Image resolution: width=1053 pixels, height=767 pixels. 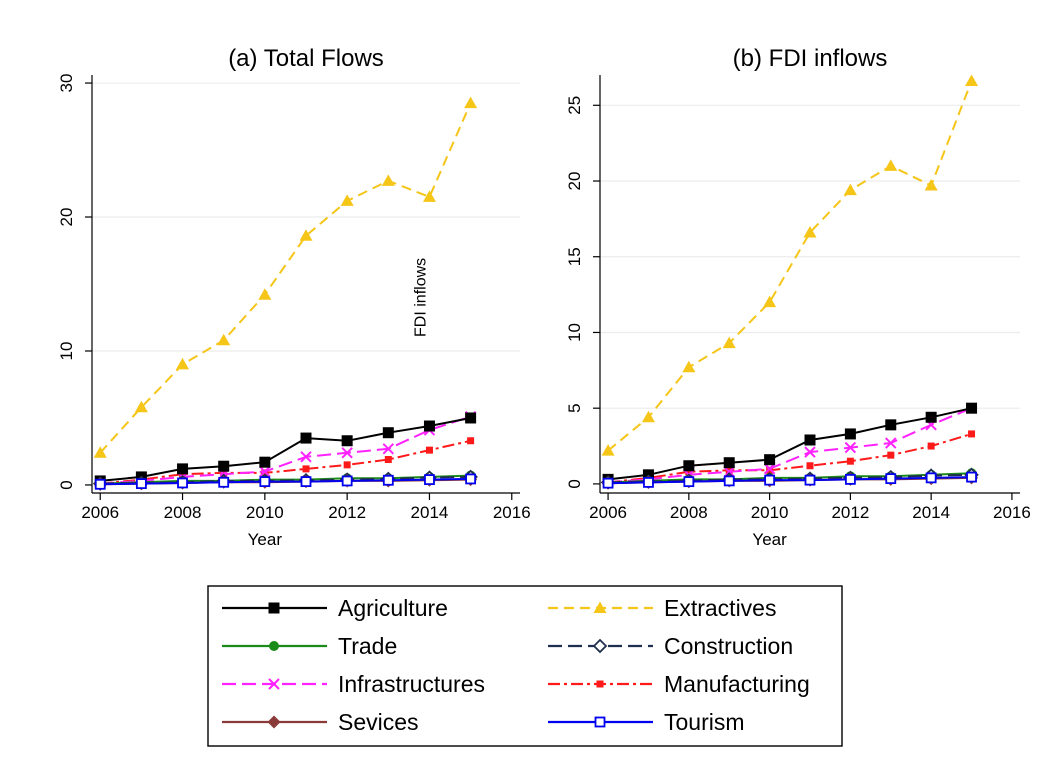 I want to click on chart-title: (a) Total Flows, so click(x=306, y=58).